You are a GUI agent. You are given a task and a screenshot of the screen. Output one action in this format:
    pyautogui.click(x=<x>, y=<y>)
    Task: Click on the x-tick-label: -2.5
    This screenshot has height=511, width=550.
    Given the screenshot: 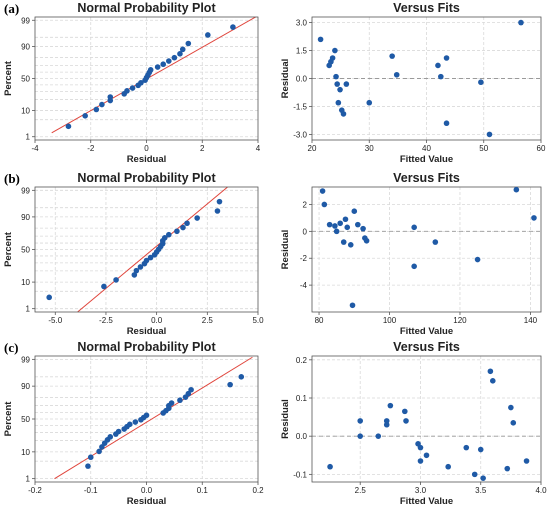 What is the action you would take?
    pyautogui.click(x=106, y=320)
    